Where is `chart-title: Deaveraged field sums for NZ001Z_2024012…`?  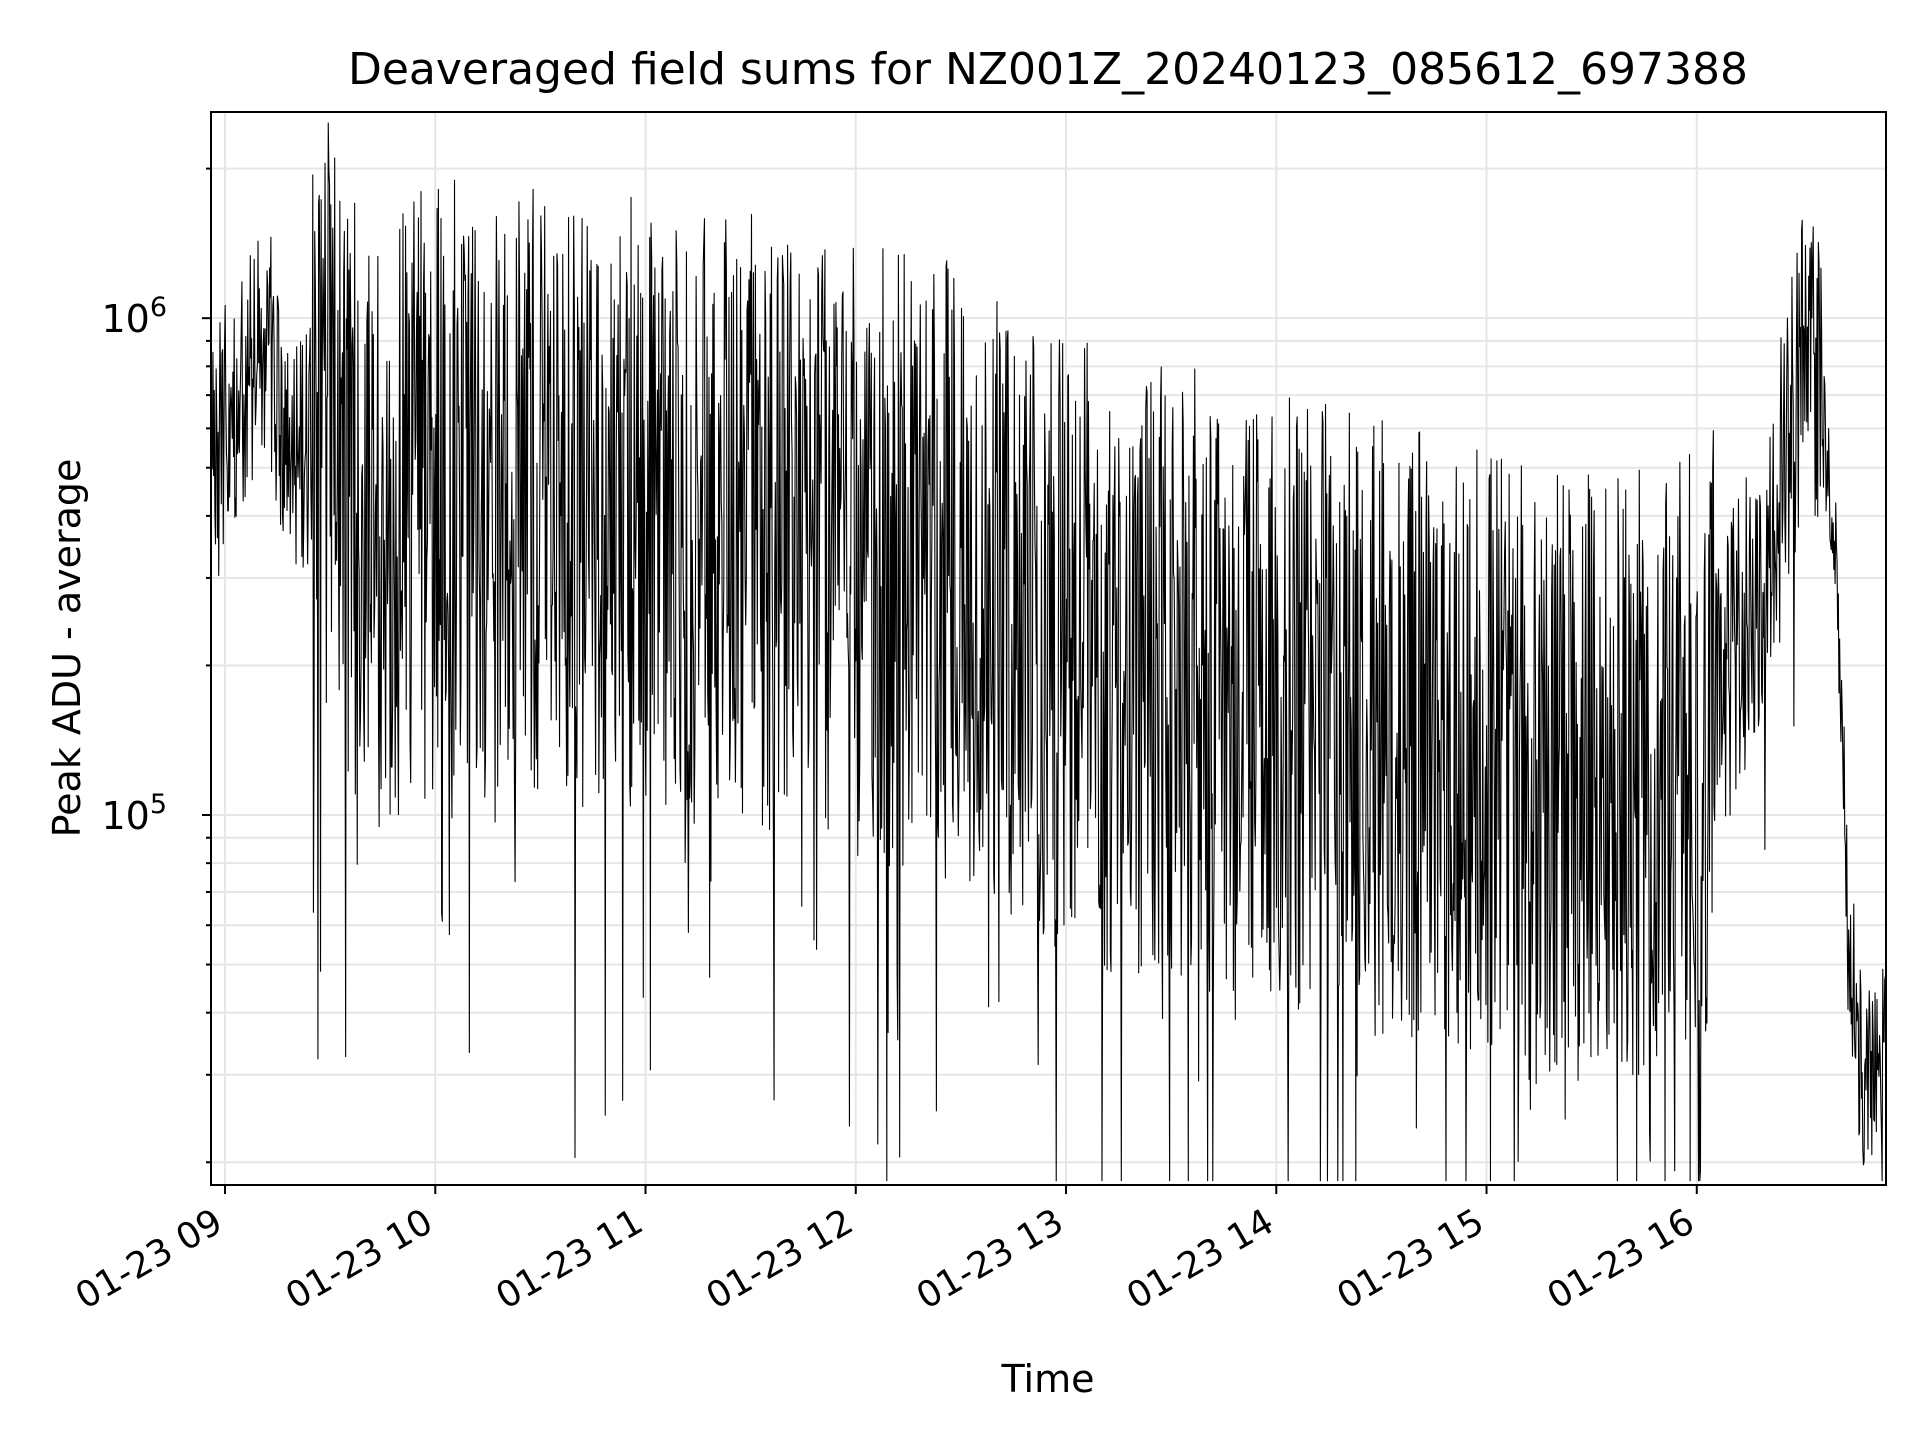 chart-title: Deaveraged field sums for NZ001Z_2024012… is located at coordinates (1048, 69).